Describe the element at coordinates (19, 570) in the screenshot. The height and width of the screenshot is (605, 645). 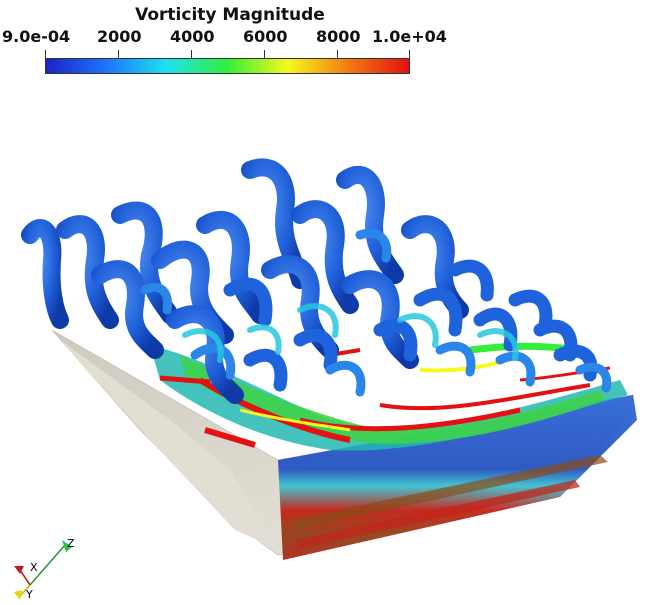
I see `x-axis-arrow-icon` at that location.